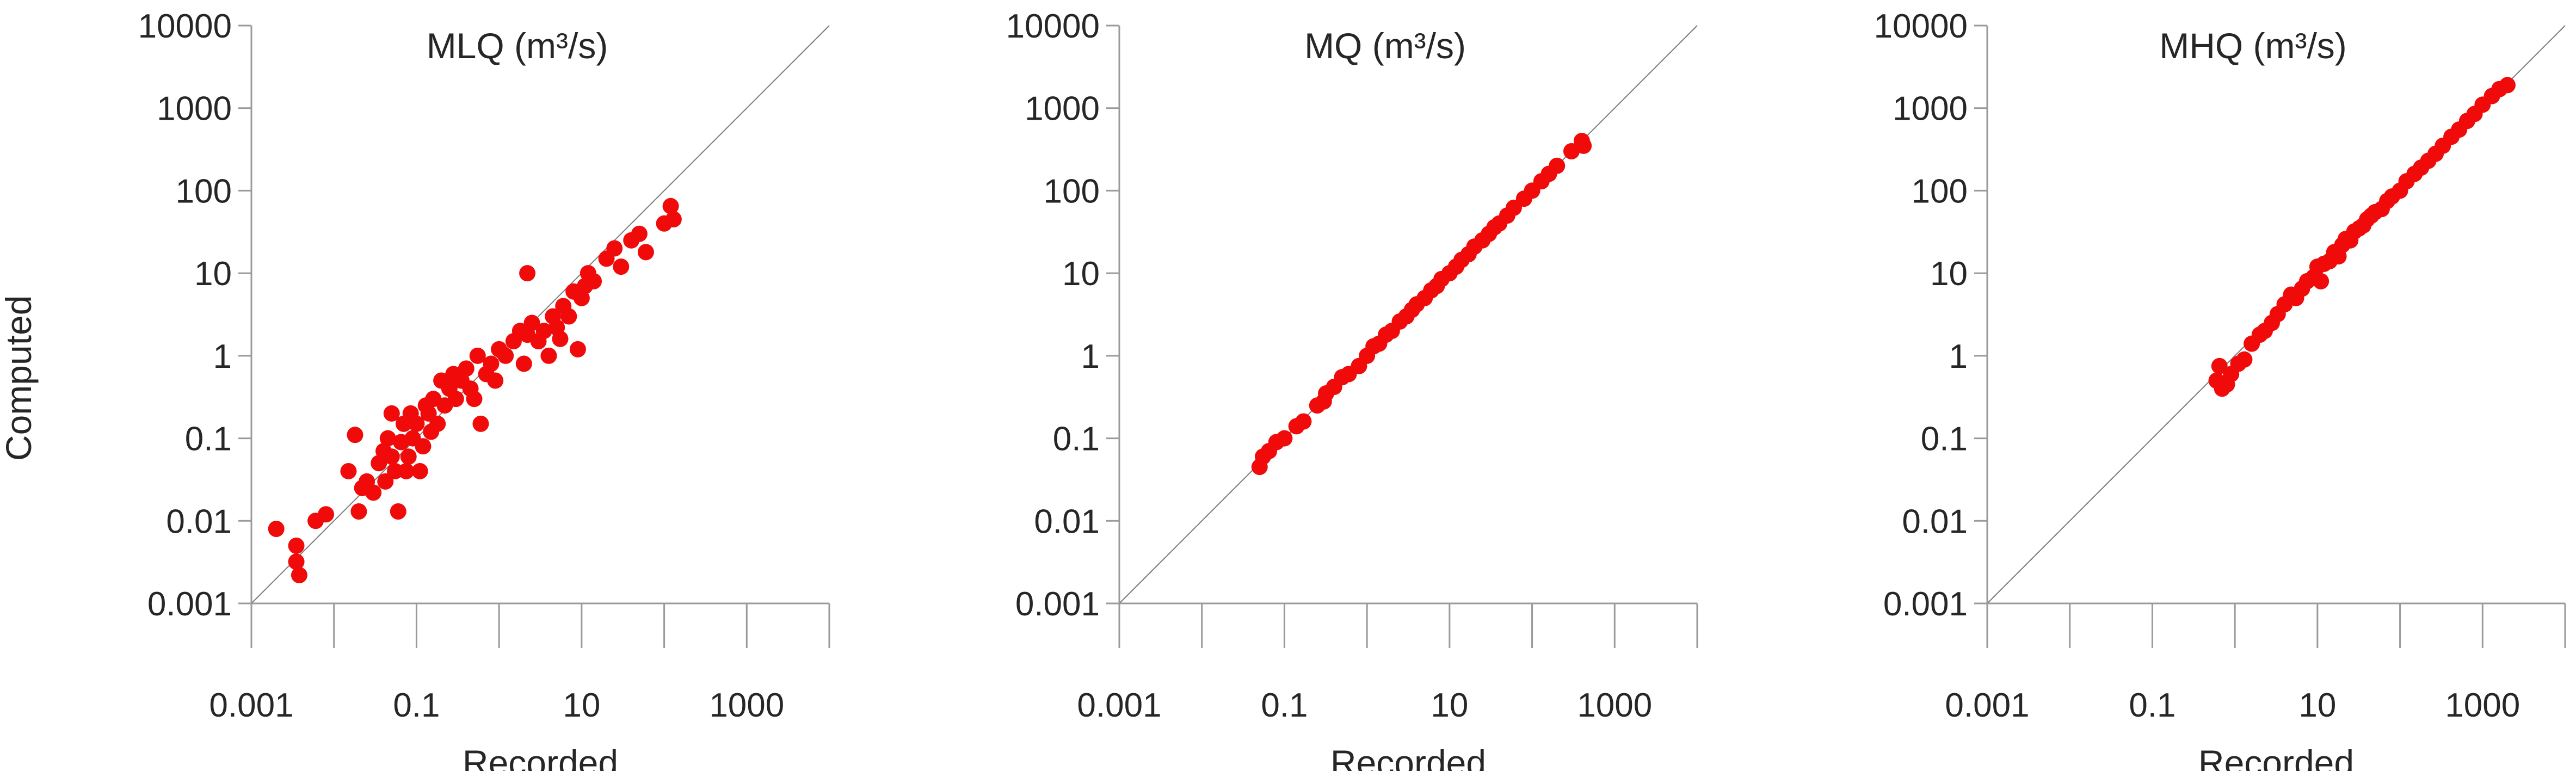  I want to click on chart-title: MHQ (m³/s), so click(2253, 46).